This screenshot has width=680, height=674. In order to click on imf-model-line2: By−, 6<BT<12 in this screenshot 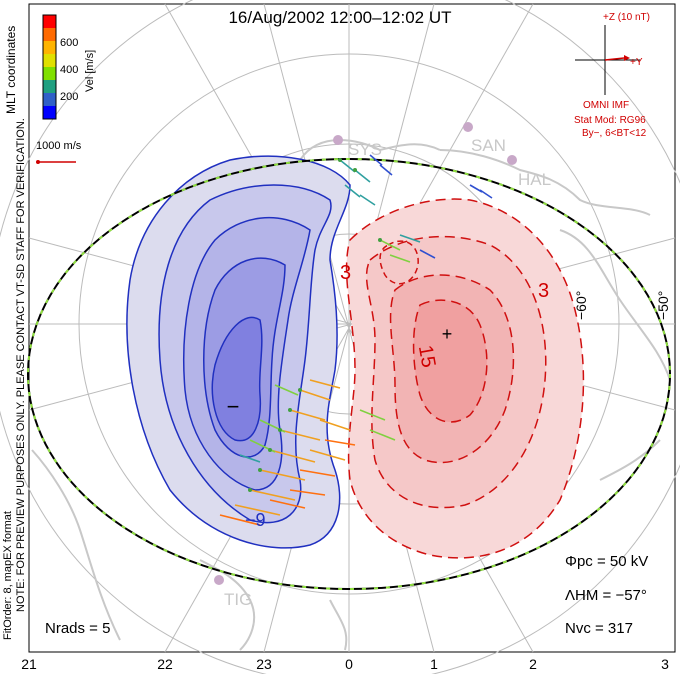, I will do `click(614, 133)`.